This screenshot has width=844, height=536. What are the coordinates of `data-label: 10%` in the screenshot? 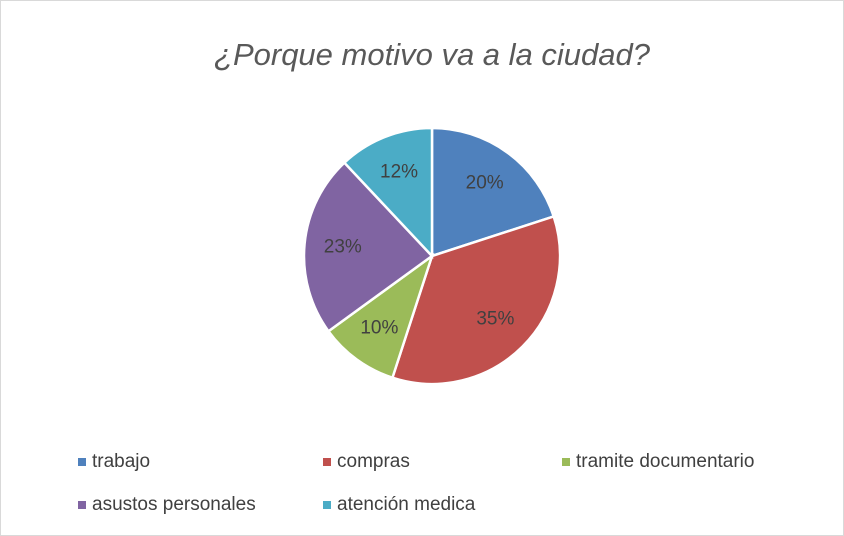 It's located at (379, 328).